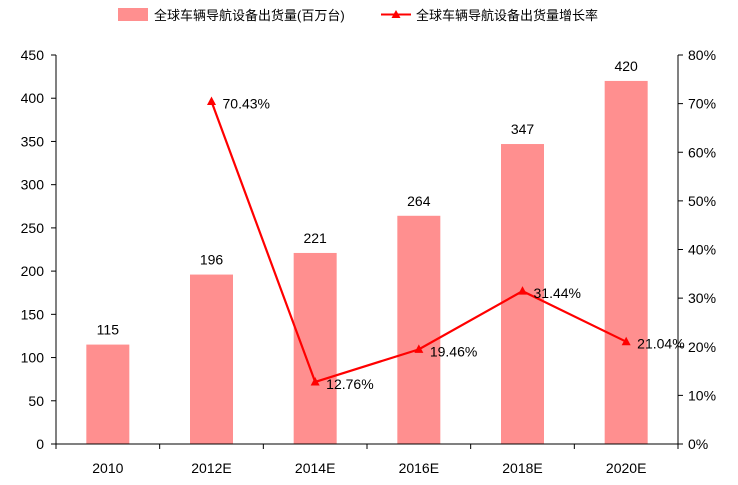 Image resolution: width=738 pixels, height=485 pixels. What do you see at coordinates (419, 348) in the screenshot?
I see `growth-point-2016e` at bounding box center [419, 348].